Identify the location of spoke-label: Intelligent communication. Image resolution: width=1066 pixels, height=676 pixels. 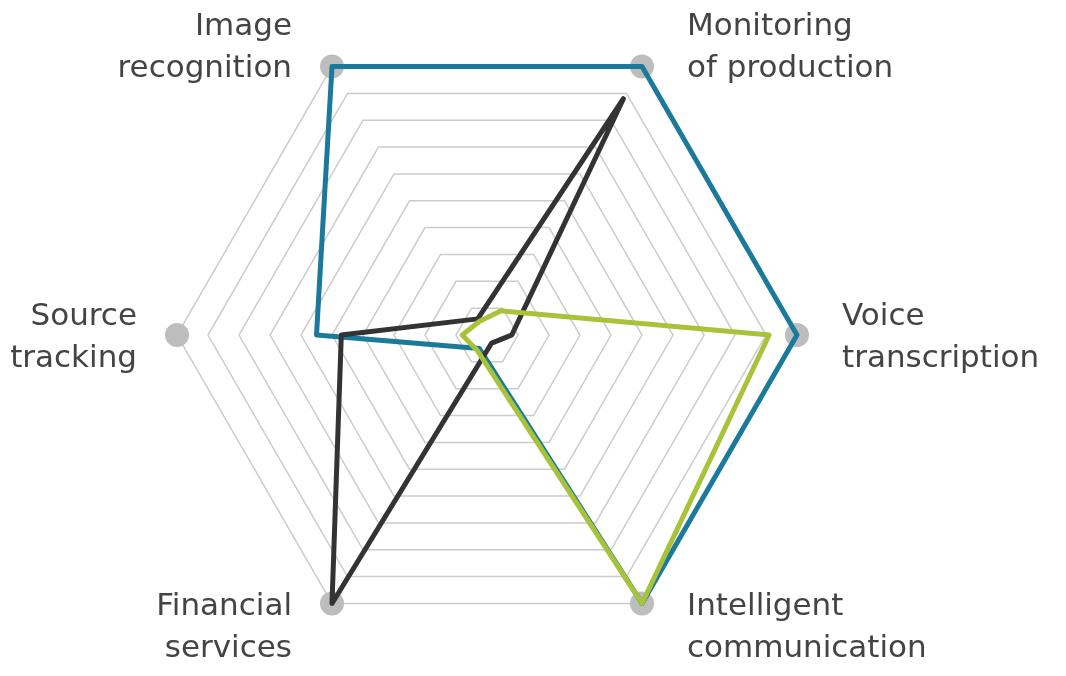
(807, 625).